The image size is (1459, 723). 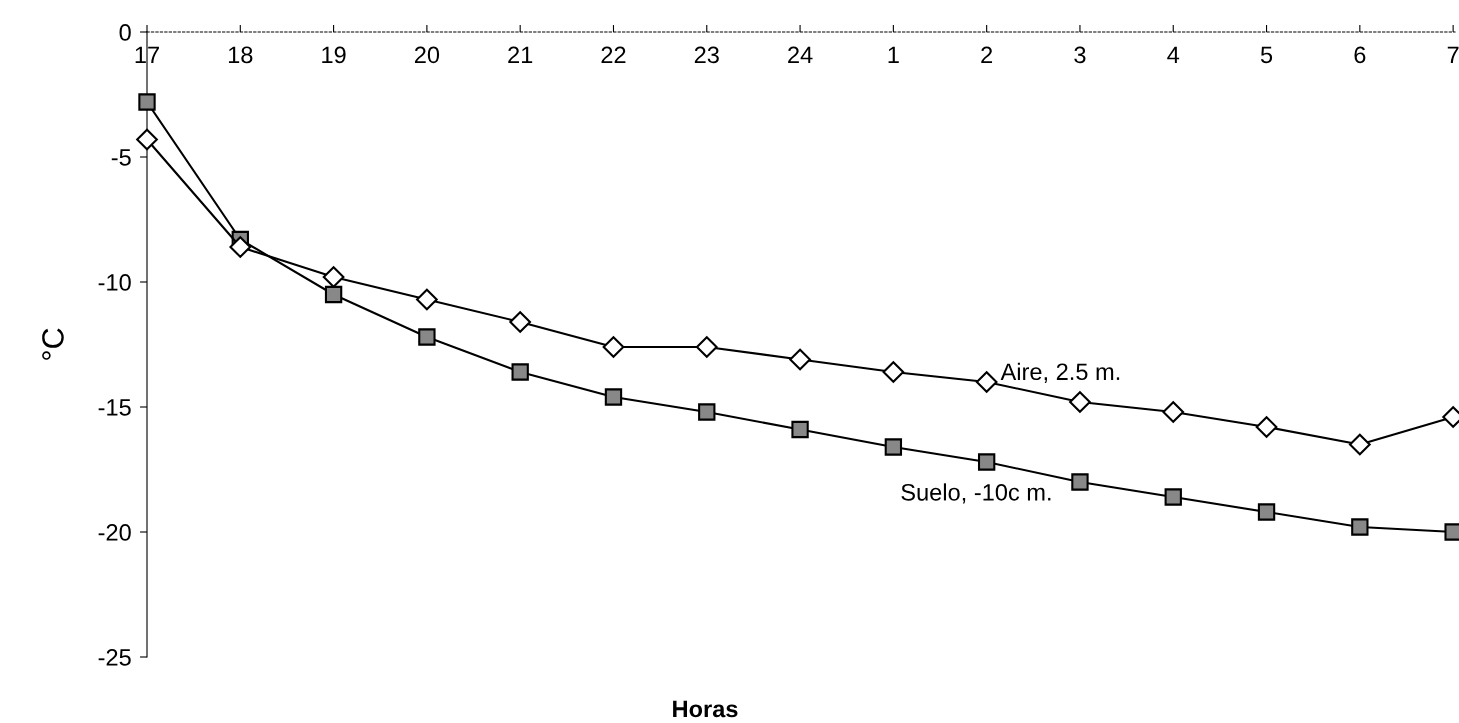 What do you see at coordinates (976, 493) in the screenshot?
I see `series-label: Suelo, -10c m.` at bounding box center [976, 493].